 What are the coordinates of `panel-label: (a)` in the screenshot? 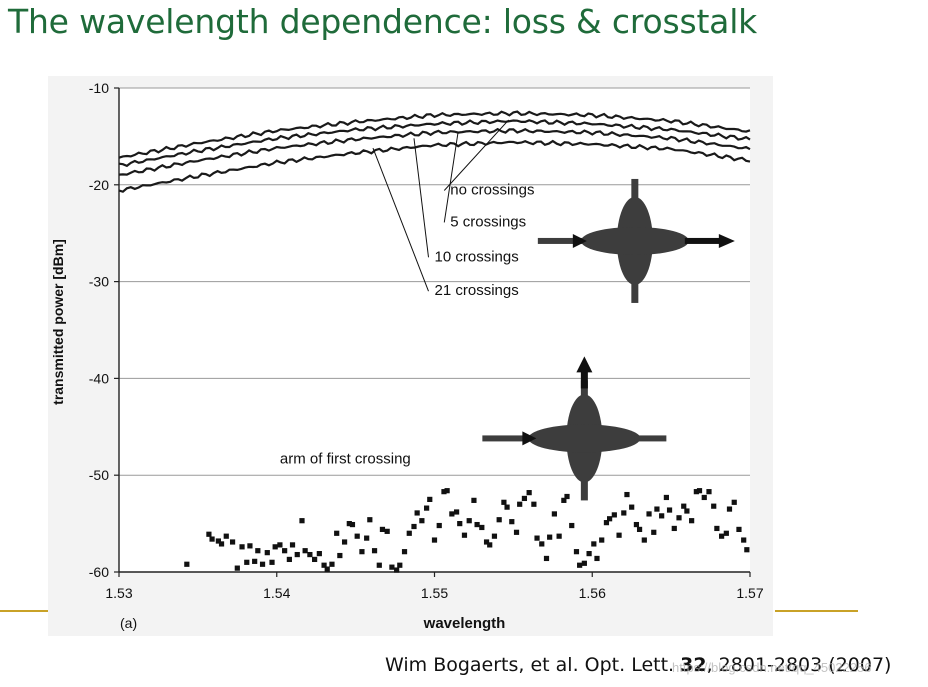 It's located at (128, 623).